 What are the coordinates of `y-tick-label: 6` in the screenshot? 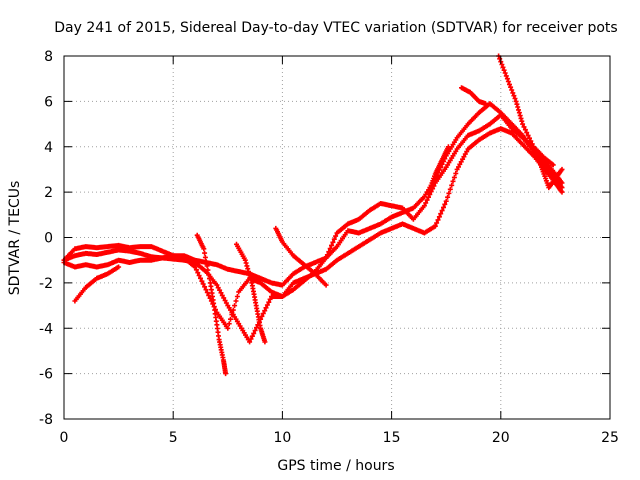 It's located at (48, 102).